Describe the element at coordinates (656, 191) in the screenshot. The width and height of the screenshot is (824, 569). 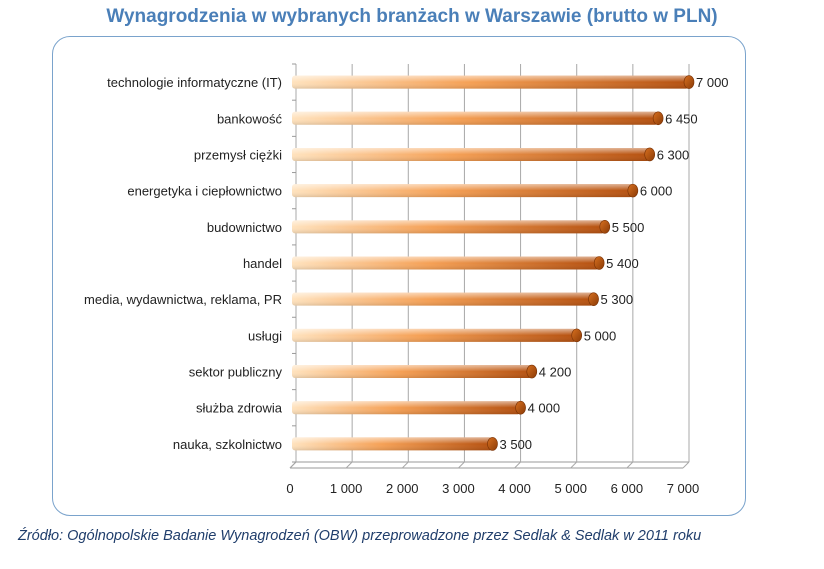
I see `bar-value-label: 6 000` at that location.